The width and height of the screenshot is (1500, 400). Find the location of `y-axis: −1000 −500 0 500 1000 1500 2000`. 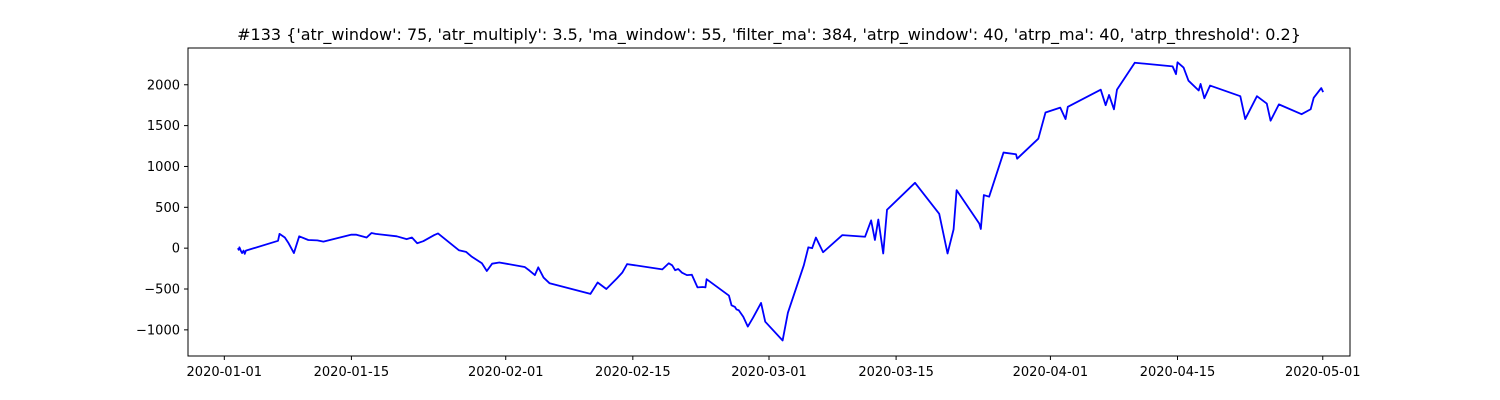

y-axis: −1000 −500 0 500 1000 1500 2000 is located at coordinates (162, 208).